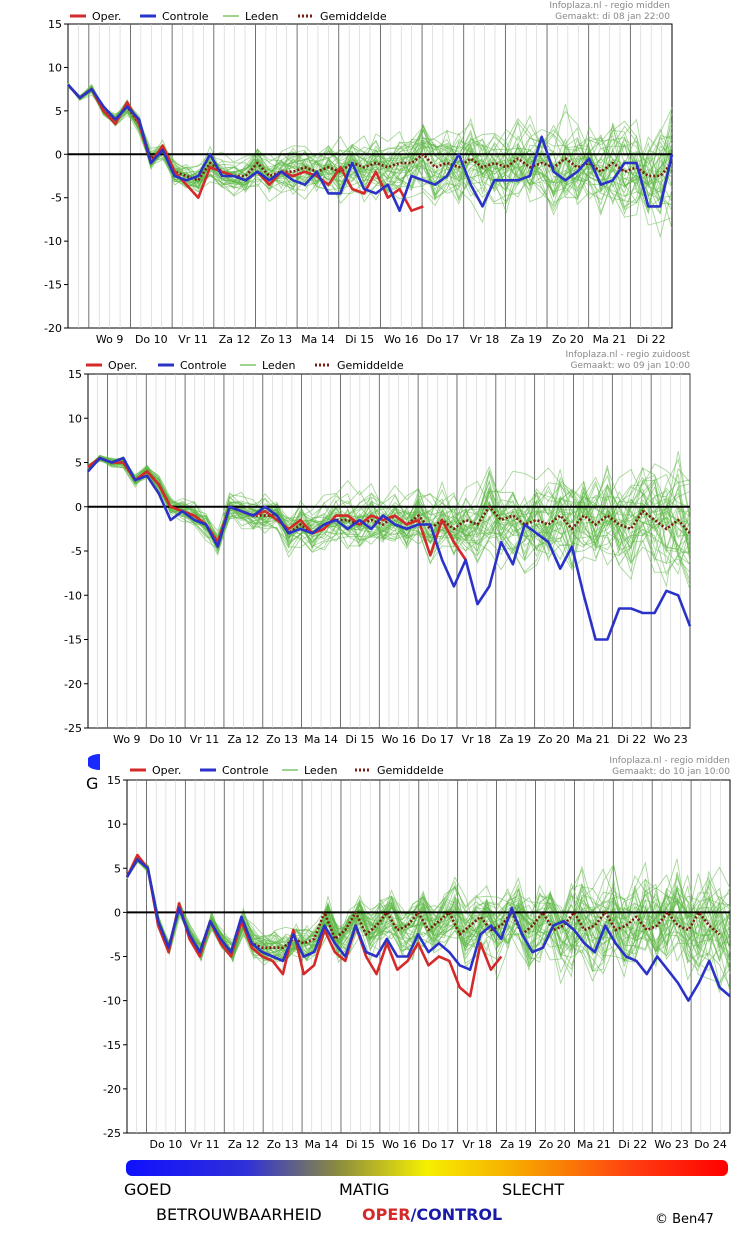  What do you see at coordinates (612, 17) in the screenshot?
I see `chart-made-1: Gemaakt: di 08 jan 22:00` at bounding box center [612, 17].